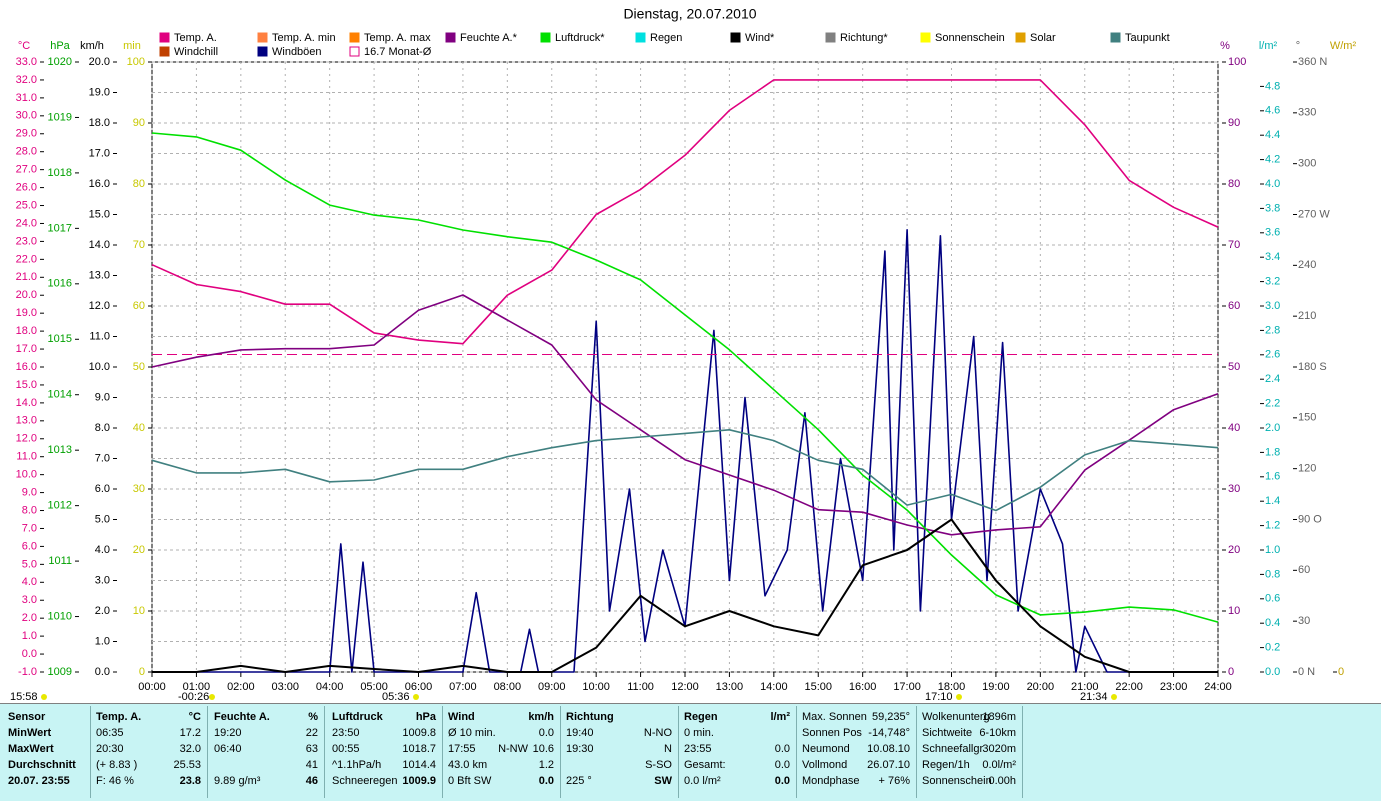 The height and width of the screenshot is (801, 1381). Describe the element at coordinates (241, 687) in the screenshot. I see `x-tick-label: 02:00` at that location.